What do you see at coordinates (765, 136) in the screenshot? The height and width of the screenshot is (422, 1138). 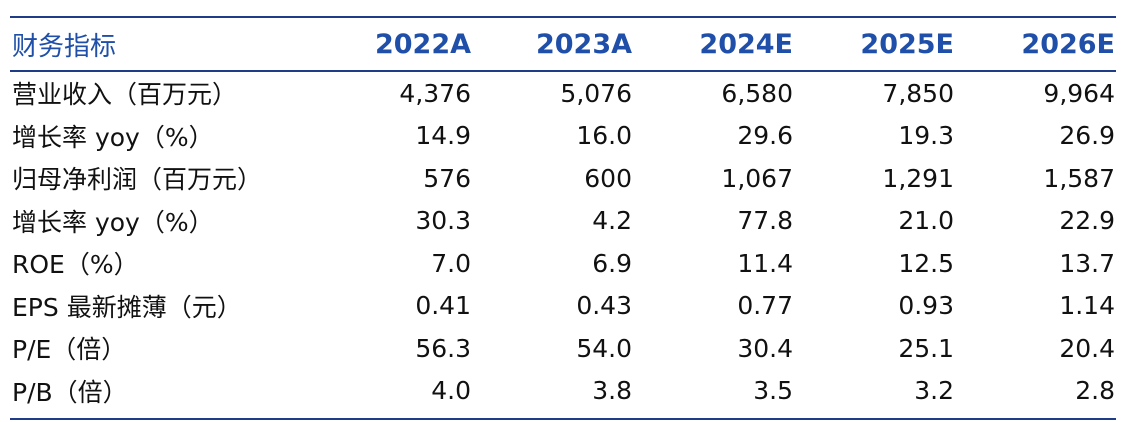 I see `table-cell: 29.6` at bounding box center [765, 136].